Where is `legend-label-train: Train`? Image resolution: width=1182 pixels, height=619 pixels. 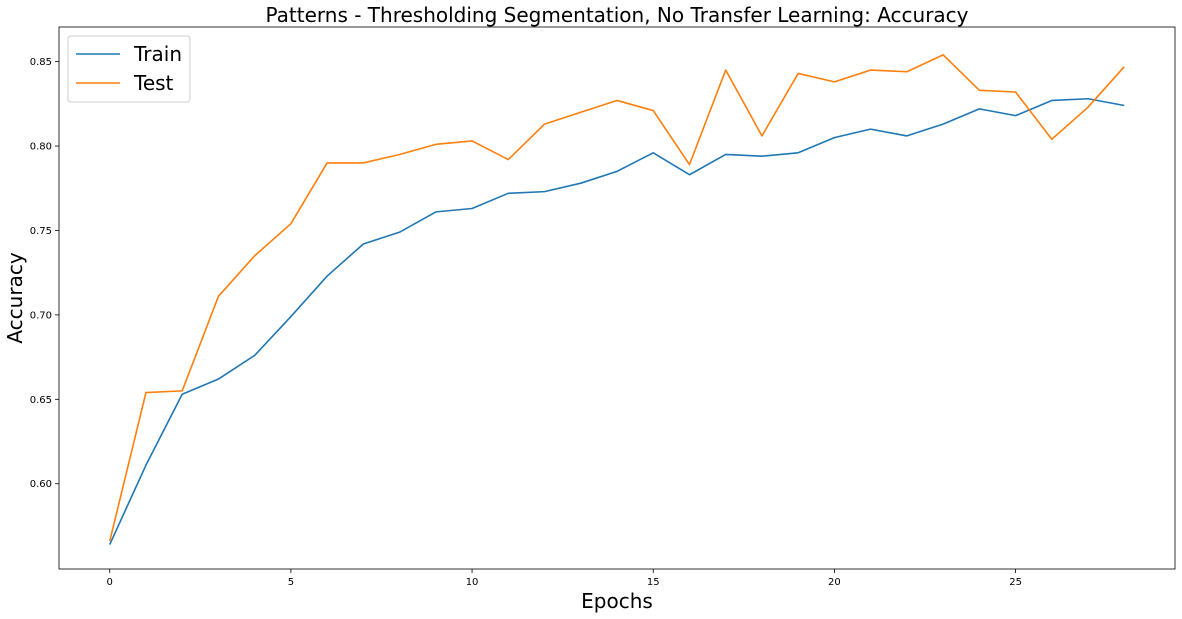
legend-label-train: Train is located at coordinates (157, 54).